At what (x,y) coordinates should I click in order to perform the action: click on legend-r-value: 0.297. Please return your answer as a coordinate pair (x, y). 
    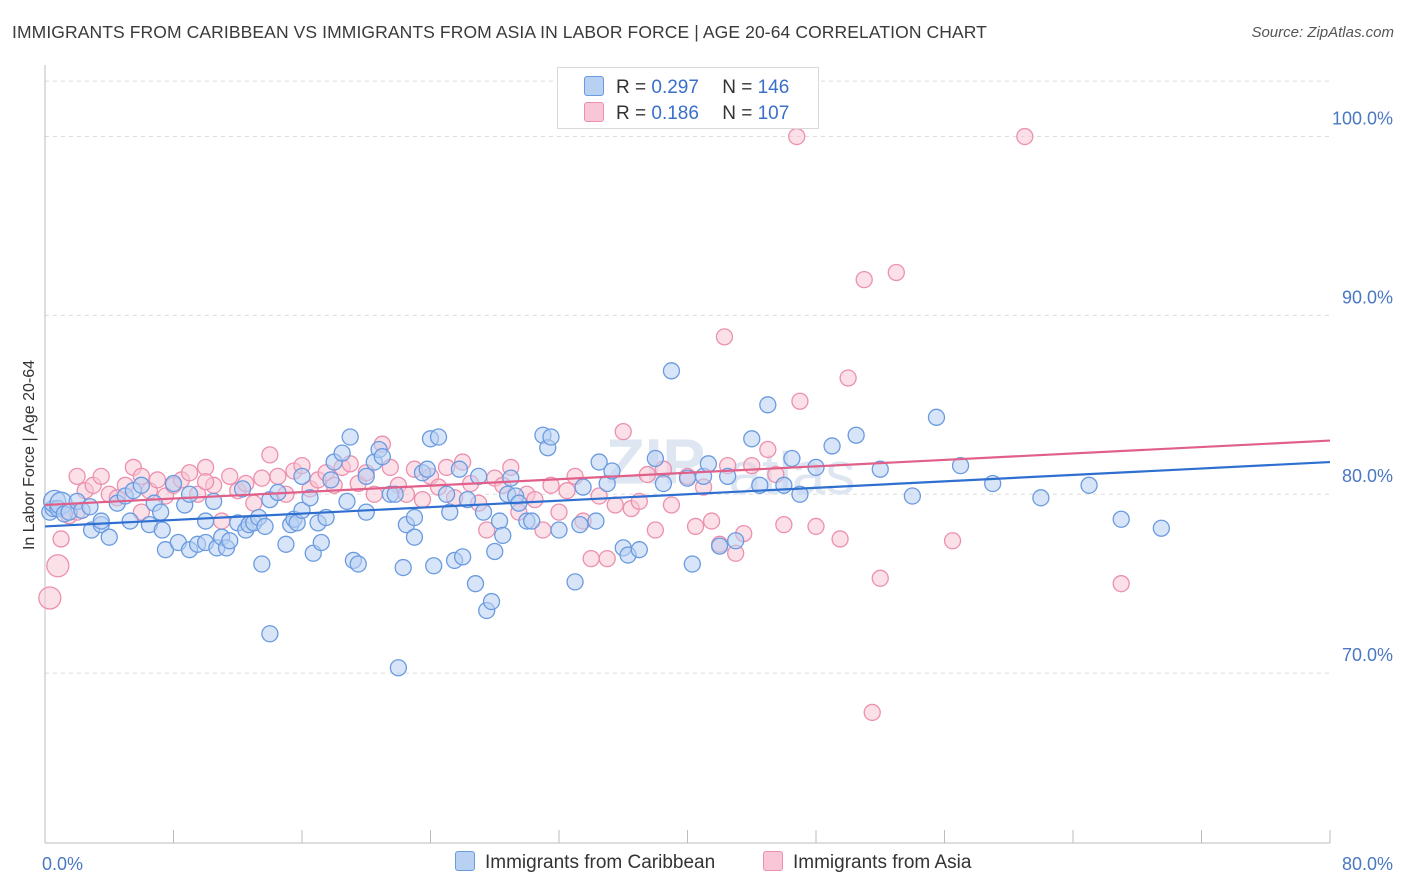
    Looking at the image, I should click on (675, 87).